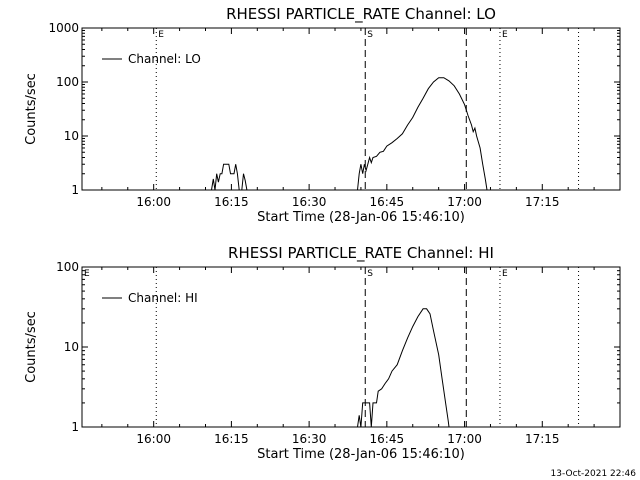 This screenshot has width=640, height=480. What do you see at coordinates (164, 59) in the screenshot?
I see `legend-label: Channel: LO` at bounding box center [164, 59].